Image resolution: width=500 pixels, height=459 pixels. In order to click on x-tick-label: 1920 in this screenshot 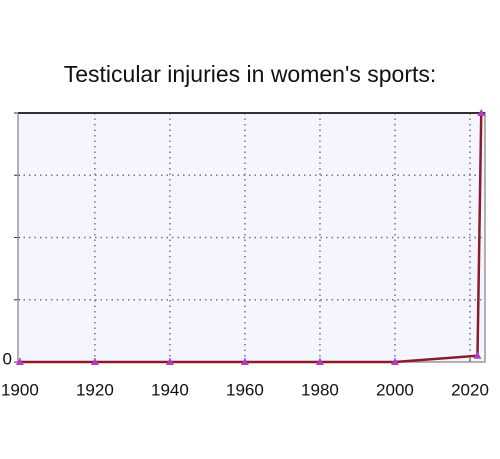, I will do `click(95, 389)`.